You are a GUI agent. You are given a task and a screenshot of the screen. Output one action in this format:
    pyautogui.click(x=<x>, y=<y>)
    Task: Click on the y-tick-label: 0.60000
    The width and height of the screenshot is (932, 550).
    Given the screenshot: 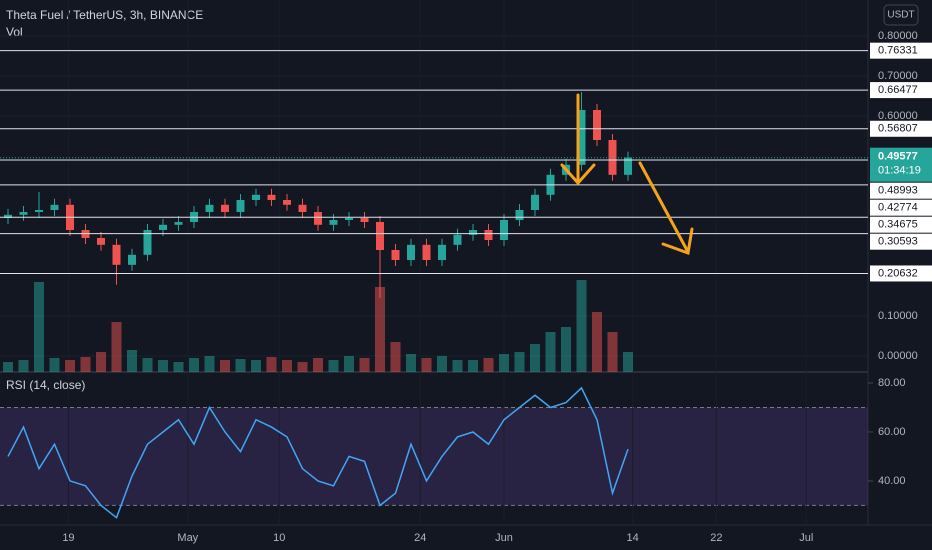 What is the action you would take?
    pyautogui.click(x=898, y=116)
    